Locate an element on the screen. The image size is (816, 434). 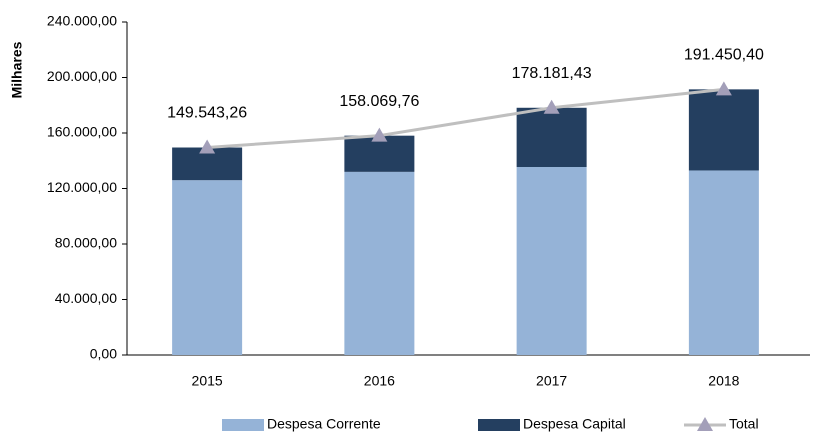
legend-label: Total is located at coordinates (744, 424).